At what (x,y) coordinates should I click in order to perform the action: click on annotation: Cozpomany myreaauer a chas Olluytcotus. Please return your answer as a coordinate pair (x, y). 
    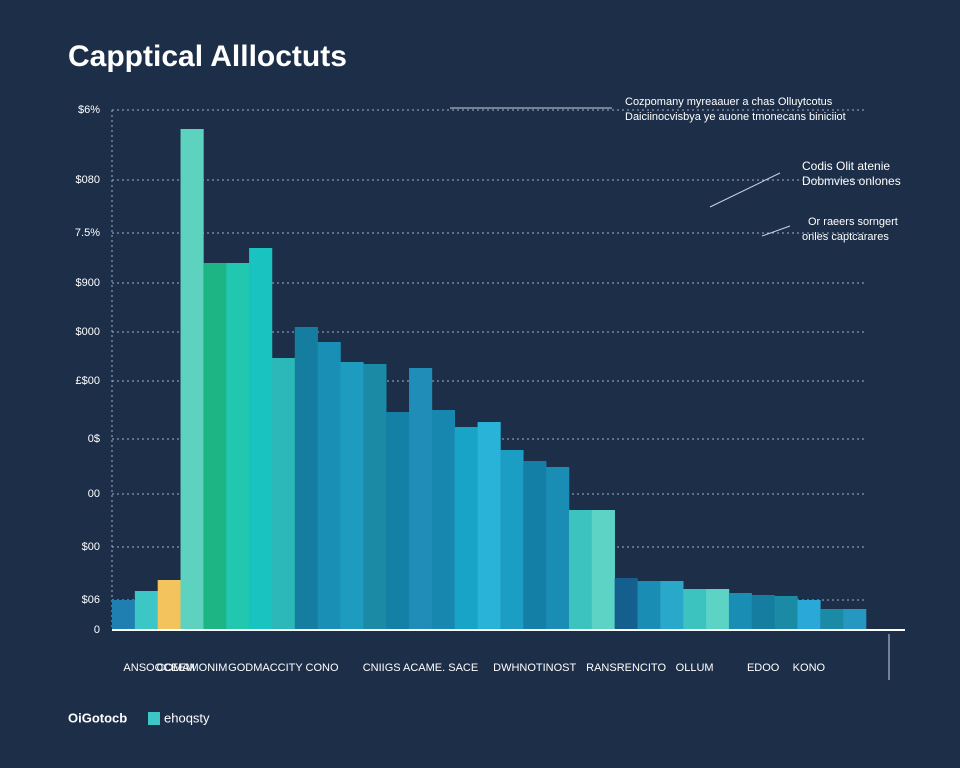
    Looking at the image, I should click on (729, 102).